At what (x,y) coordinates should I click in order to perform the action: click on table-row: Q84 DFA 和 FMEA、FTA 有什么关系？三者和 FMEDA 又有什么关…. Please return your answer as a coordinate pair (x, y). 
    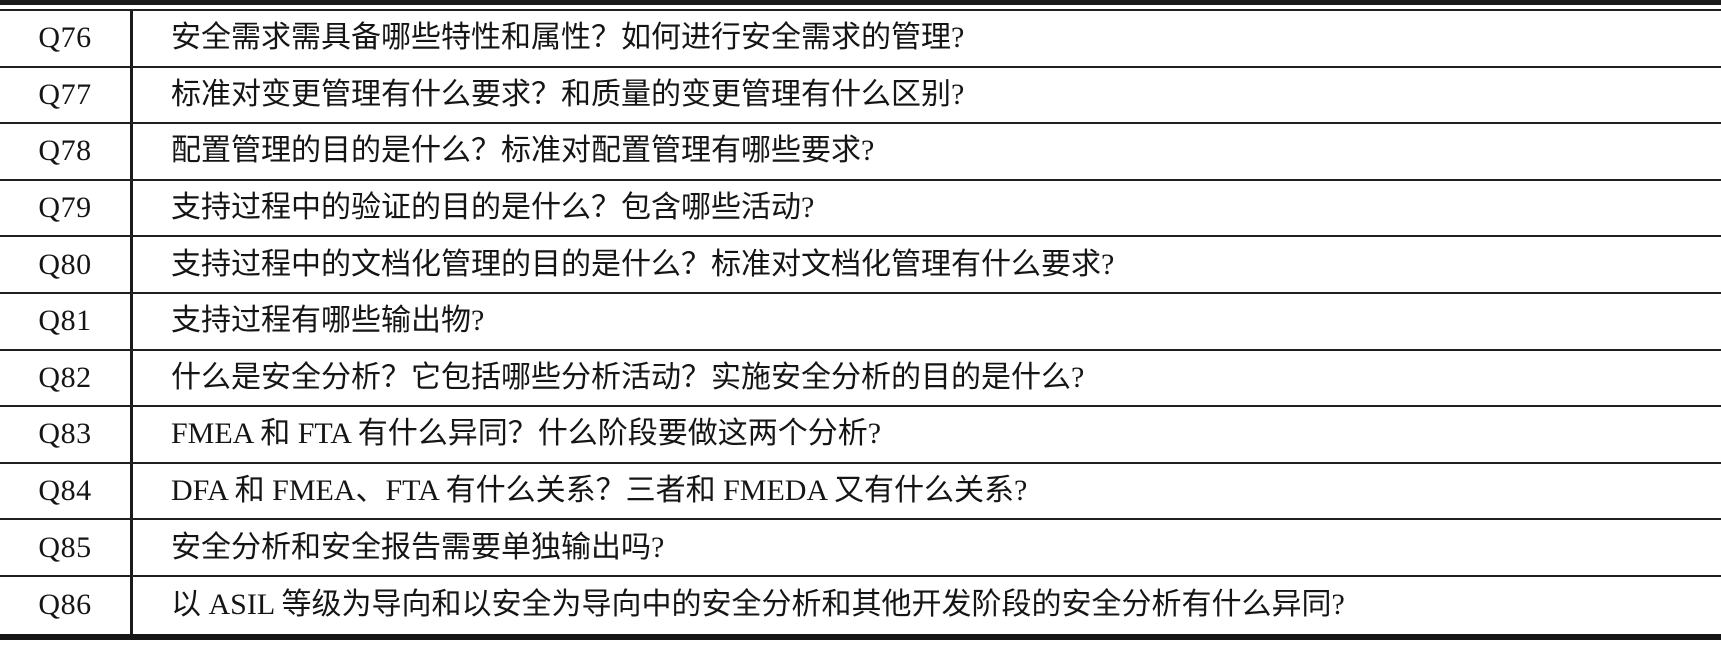
    Looking at the image, I should click on (860, 492).